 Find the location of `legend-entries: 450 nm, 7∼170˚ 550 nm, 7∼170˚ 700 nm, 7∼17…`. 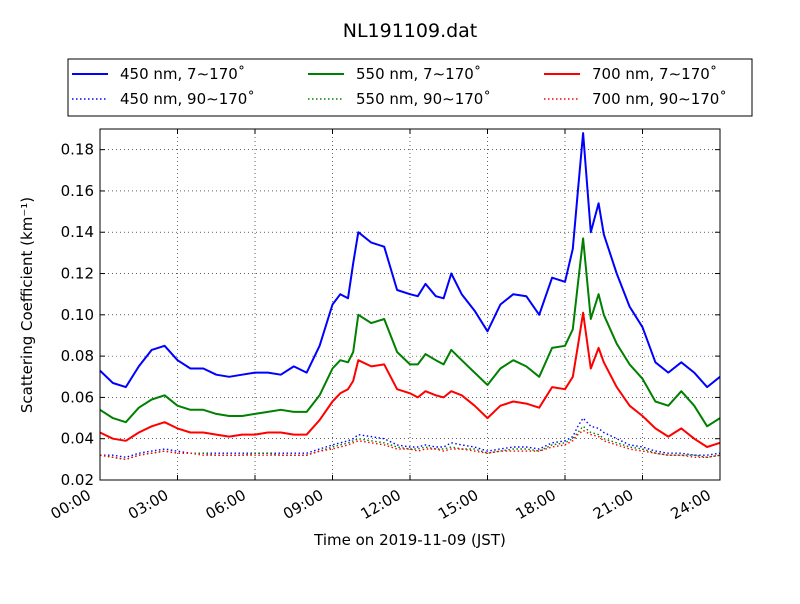

legend-entries: 450 nm, 7∼170˚ 550 nm, 7∼170˚ 700 nm, 7∼17… is located at coordinates (399, 86).